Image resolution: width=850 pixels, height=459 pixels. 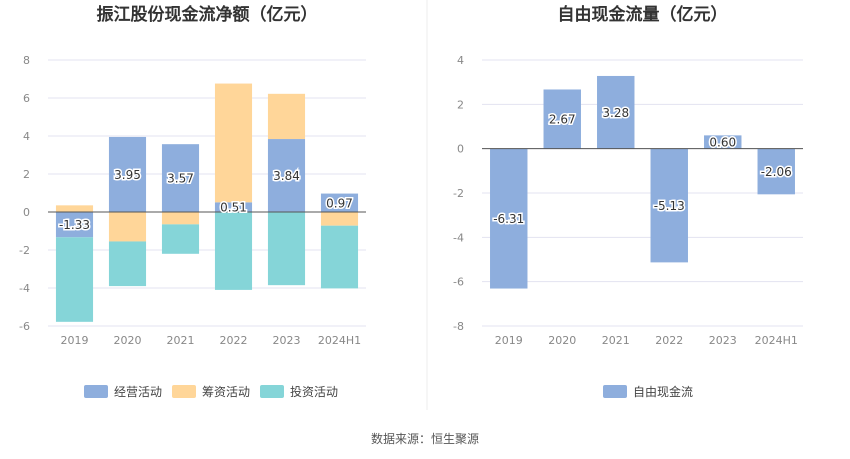 What do you see at coordinates (314, 391) in the screenshot?
I see `legend-label: 投资活动` at bounding box center [314, 391].